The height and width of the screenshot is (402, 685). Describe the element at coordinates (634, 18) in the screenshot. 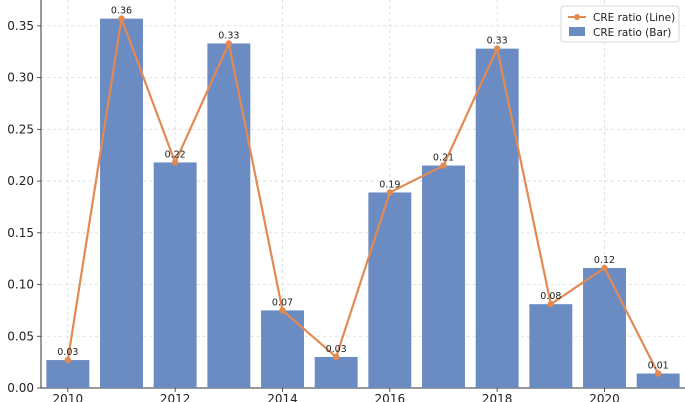

I see `legend-label: CRE ratio (Line)` at that location.